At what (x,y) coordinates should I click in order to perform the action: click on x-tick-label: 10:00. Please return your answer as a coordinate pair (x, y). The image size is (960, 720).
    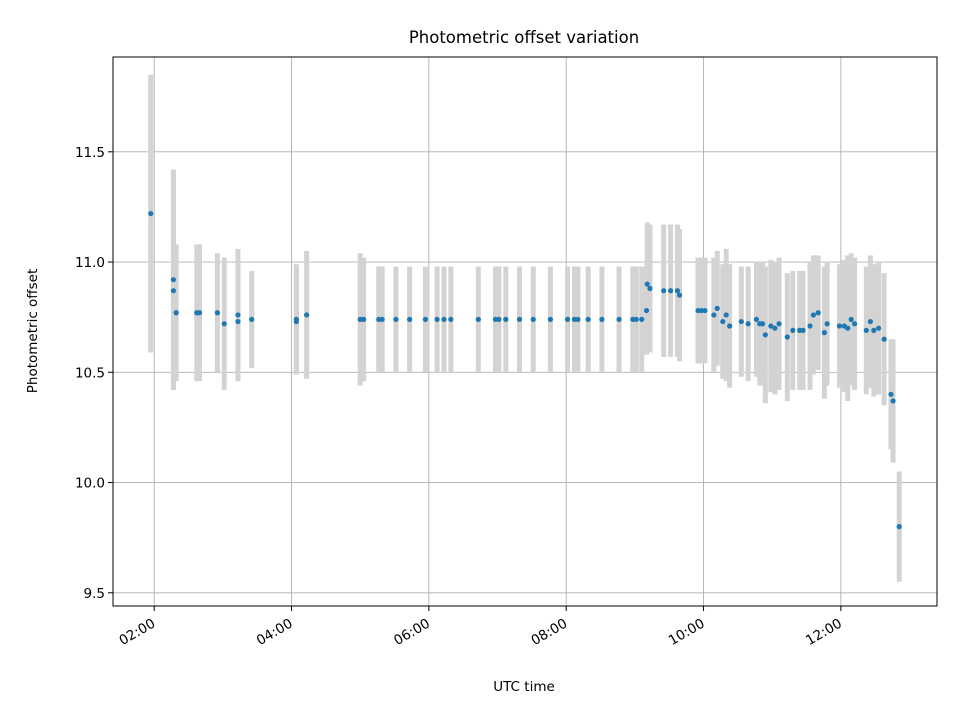
    Looking at the image, I should click on (687, 632).